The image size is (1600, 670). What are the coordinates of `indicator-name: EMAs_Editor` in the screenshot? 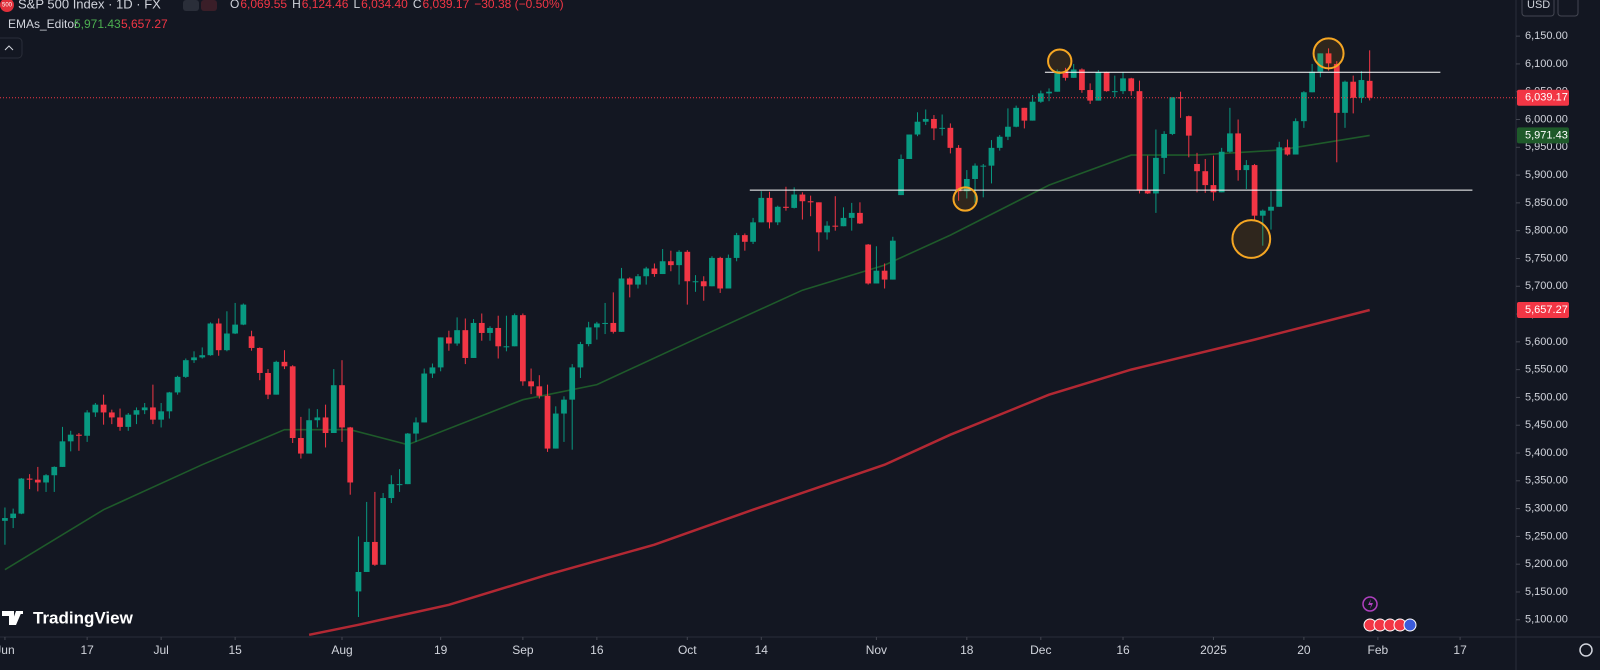 It's located at (43, 24).